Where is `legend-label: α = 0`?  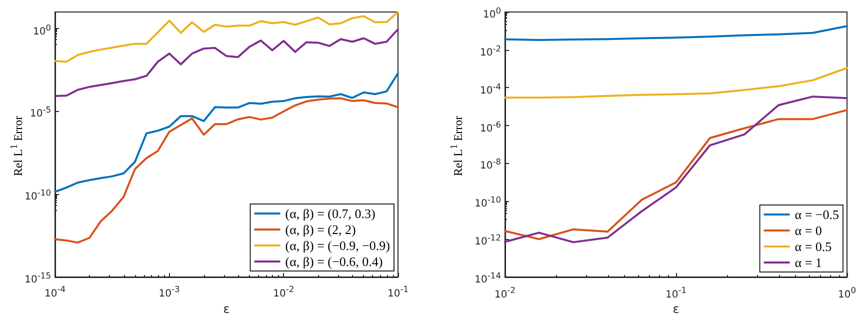 legend-label: α = 0 is located at coordinates (808, 230).